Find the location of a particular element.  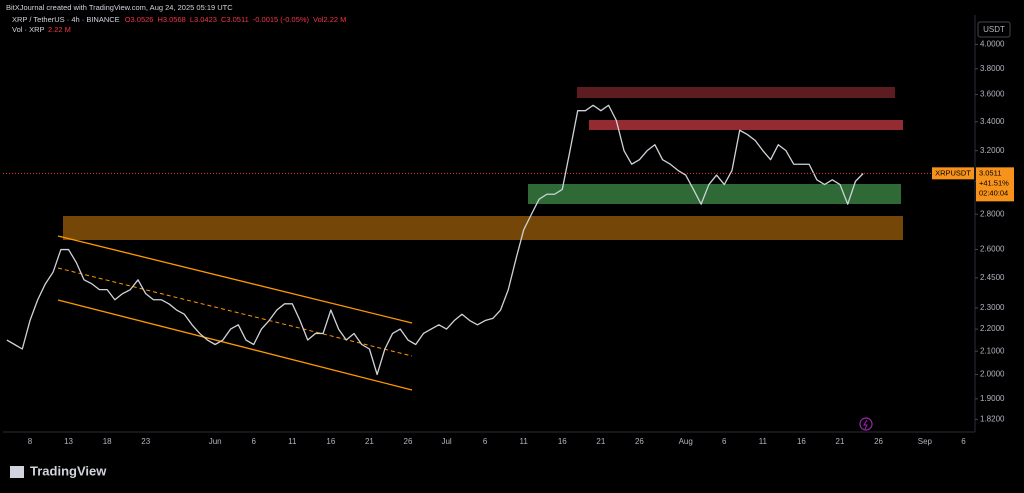

y-tick-label: 2.8000 is located at coordinates (992, 213).